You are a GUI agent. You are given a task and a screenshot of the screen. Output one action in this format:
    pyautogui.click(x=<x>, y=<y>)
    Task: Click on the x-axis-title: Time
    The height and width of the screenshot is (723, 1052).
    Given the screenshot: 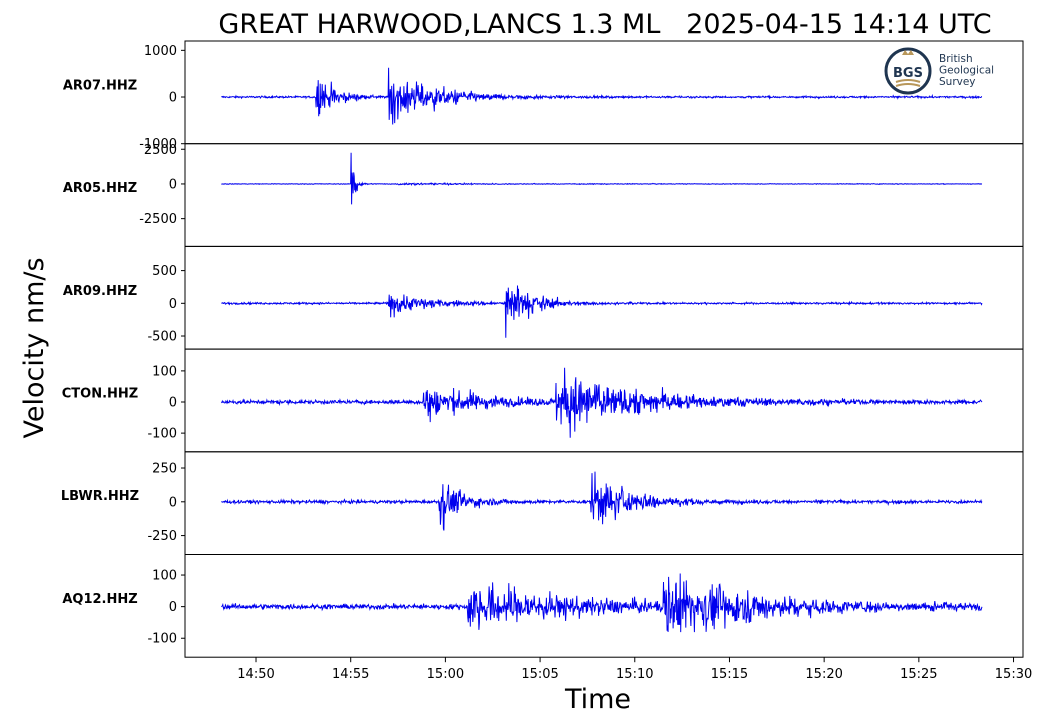 What is the action you would take?
    pyautogui.click(x=597, y=699)
    